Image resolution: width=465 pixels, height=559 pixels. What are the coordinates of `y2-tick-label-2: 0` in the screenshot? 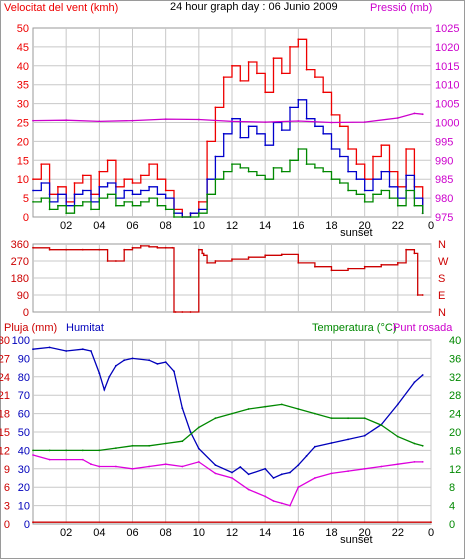 It's located at (452, 525).